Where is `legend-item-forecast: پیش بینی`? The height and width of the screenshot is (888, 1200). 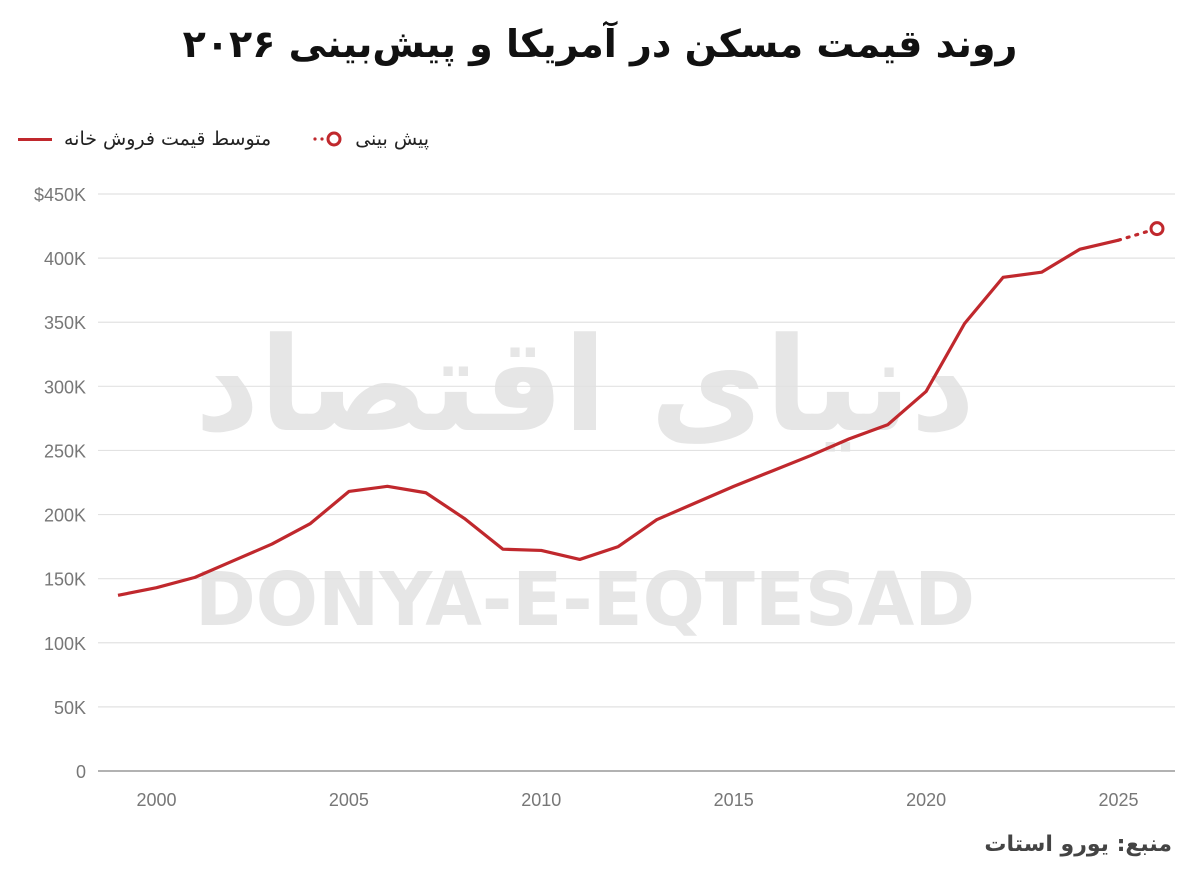
legend-item-forecast: پیش بینی is located at coordinates (370, 139).